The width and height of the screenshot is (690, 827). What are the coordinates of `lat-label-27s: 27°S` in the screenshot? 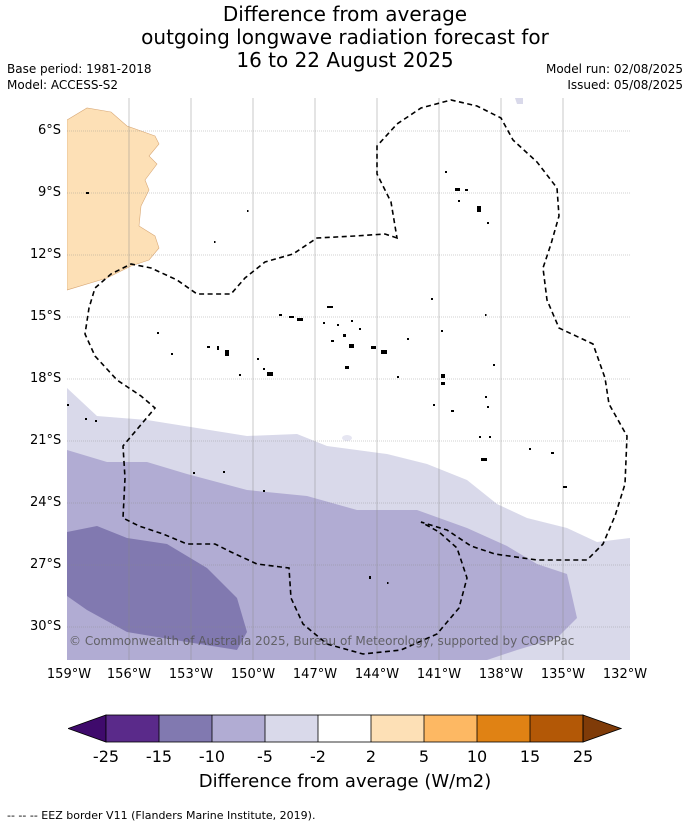 It's located at (46, 564).